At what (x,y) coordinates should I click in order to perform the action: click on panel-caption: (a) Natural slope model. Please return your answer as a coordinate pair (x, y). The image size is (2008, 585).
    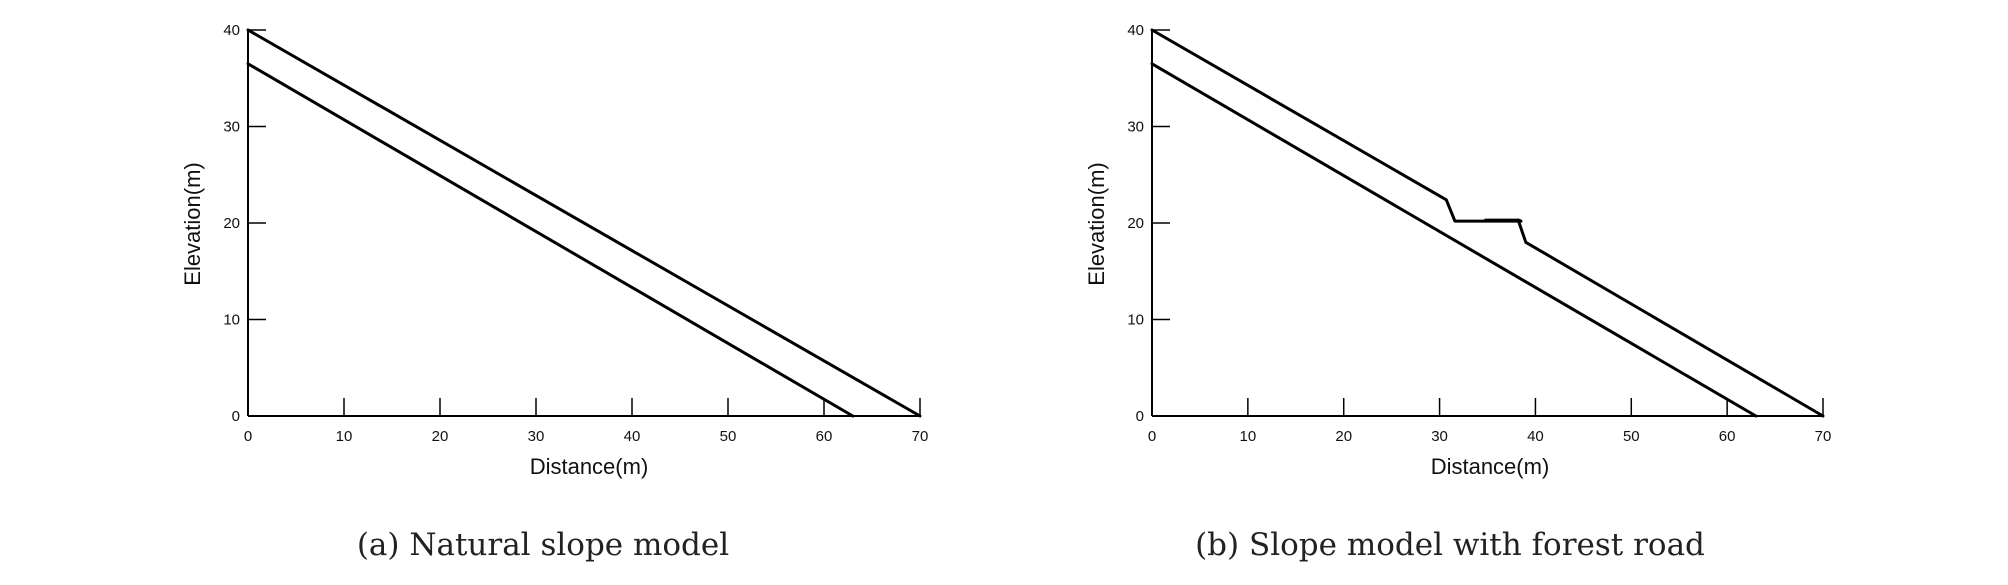
    Looking at the image, I should click on (543, 545).